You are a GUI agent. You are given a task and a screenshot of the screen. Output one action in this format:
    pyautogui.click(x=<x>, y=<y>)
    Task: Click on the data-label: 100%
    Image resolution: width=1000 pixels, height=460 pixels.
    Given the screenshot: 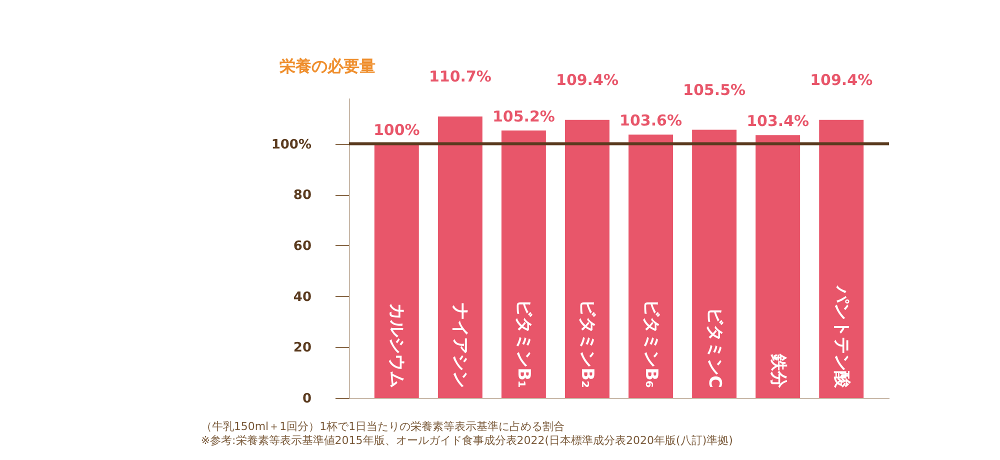 What is the action you would take?
    pyautogui.click(x=396, y=129)
    